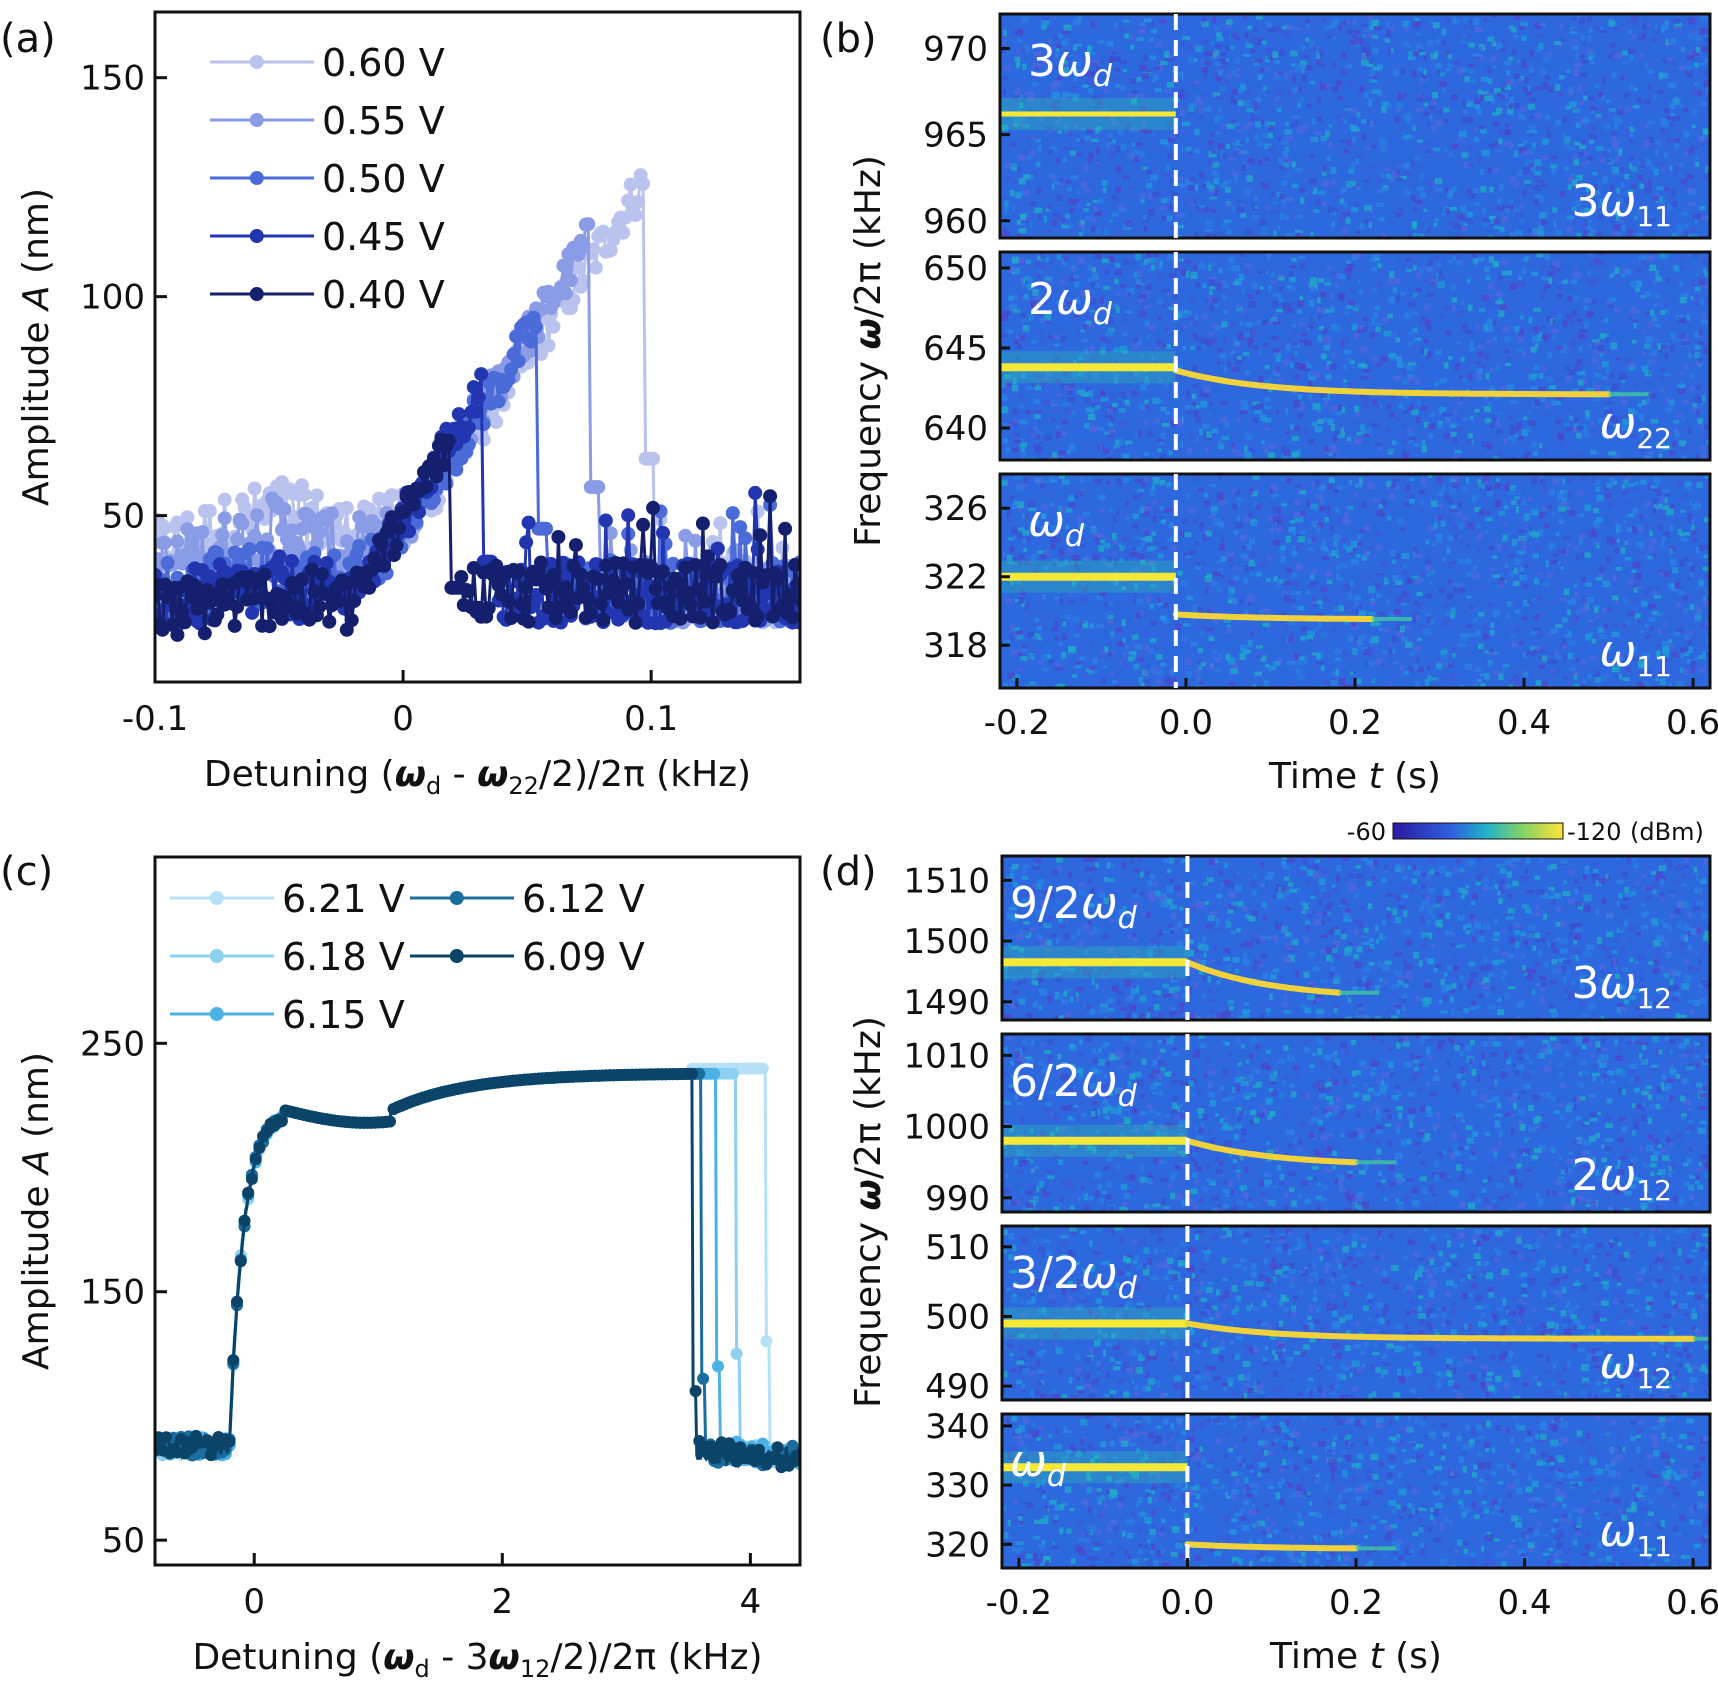 This screenshot has width=1718, height=1688. Describe the element at coordinates (477, 405) in the screenshot. I see `plot-area-a` at that location.